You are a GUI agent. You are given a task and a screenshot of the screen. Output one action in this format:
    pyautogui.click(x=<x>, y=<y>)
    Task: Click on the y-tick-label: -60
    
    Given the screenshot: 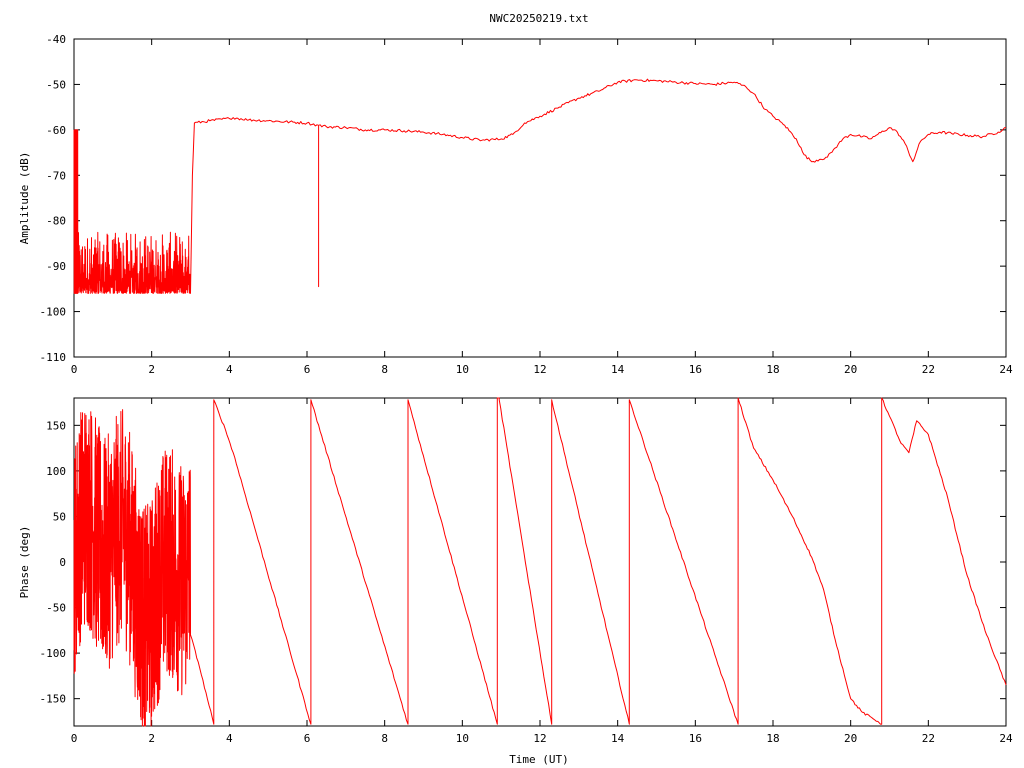 What is the action you would take?
    pyautogui.click(x=56, y=130)
    